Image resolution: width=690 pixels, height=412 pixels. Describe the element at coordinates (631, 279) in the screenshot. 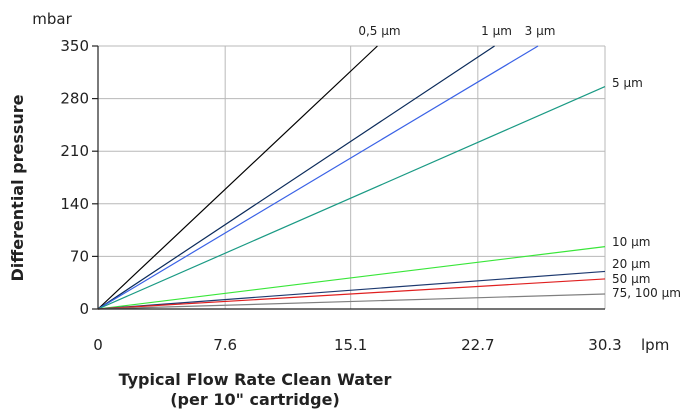

I see `series-label-6: 50 µm` at that location.